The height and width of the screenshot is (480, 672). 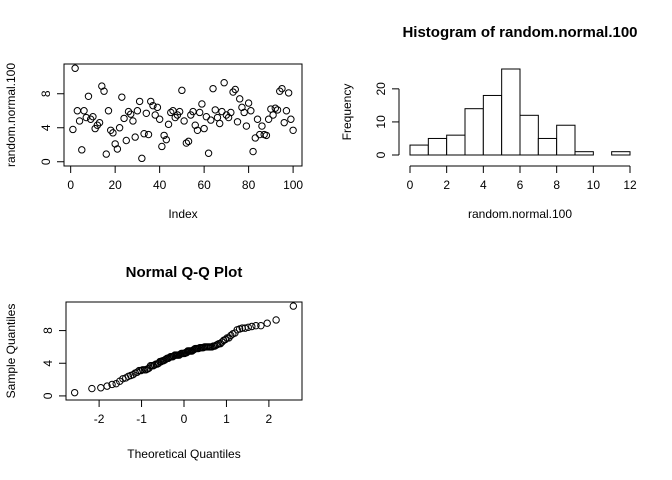 What do you see at coordinates (520, 214) in the screenshot?
I see `x-axis-label: random.normal.100` at bounding box center [520, 214].